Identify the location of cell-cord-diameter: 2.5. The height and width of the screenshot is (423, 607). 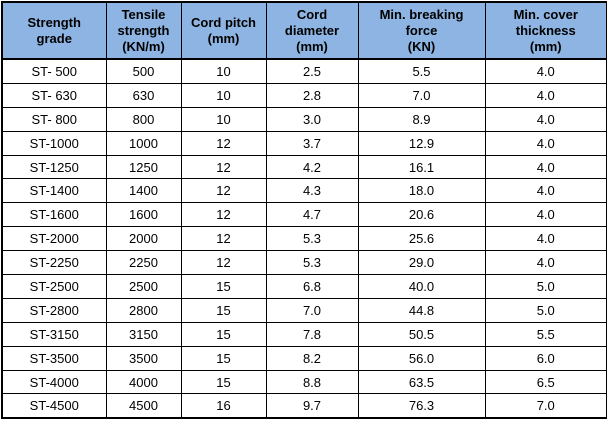
(312, 71).